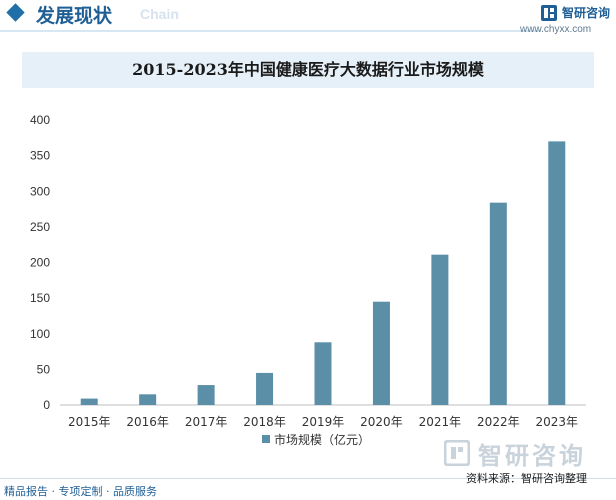 This screenshot has width=616, height=500. What do you see at coordinates (308, 22) in the screenshot?
I see `header: 发展现状 Chain 智研咨询 www.chyxx.com` at bounding box center [308, 22].